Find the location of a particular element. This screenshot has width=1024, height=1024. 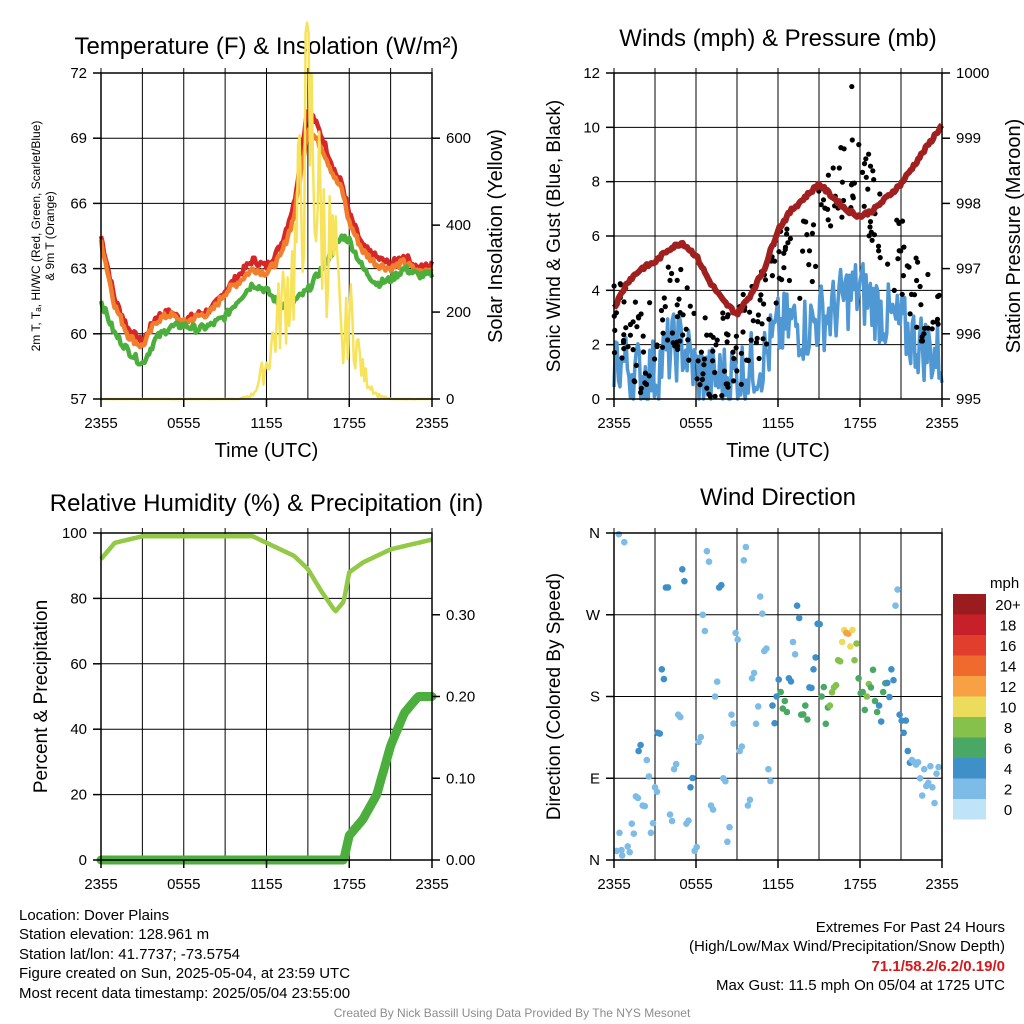

y2-tick-label: 400 is located at coordinates (458, 225).